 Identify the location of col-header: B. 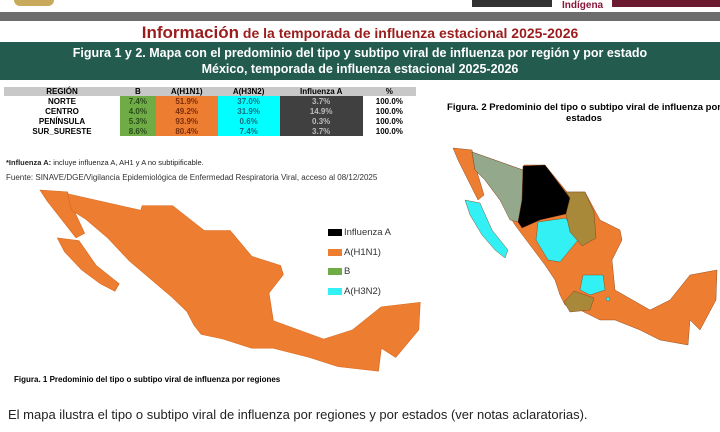
(137, 91).